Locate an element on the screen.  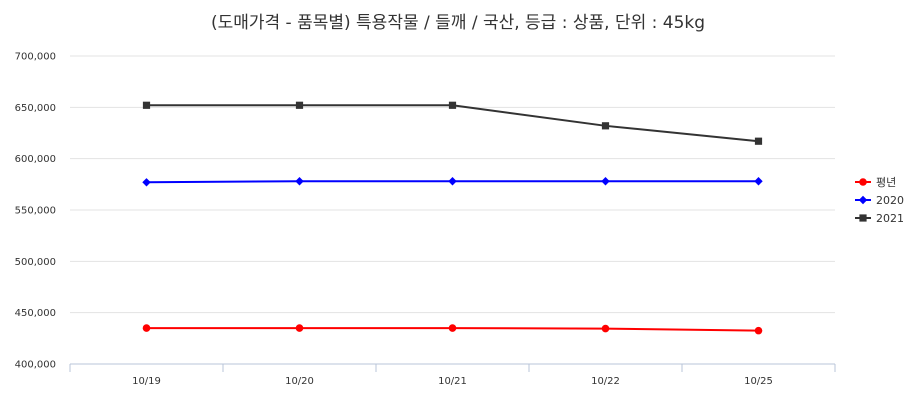
legend-label: 평년 is located at coordinates (886, 182).